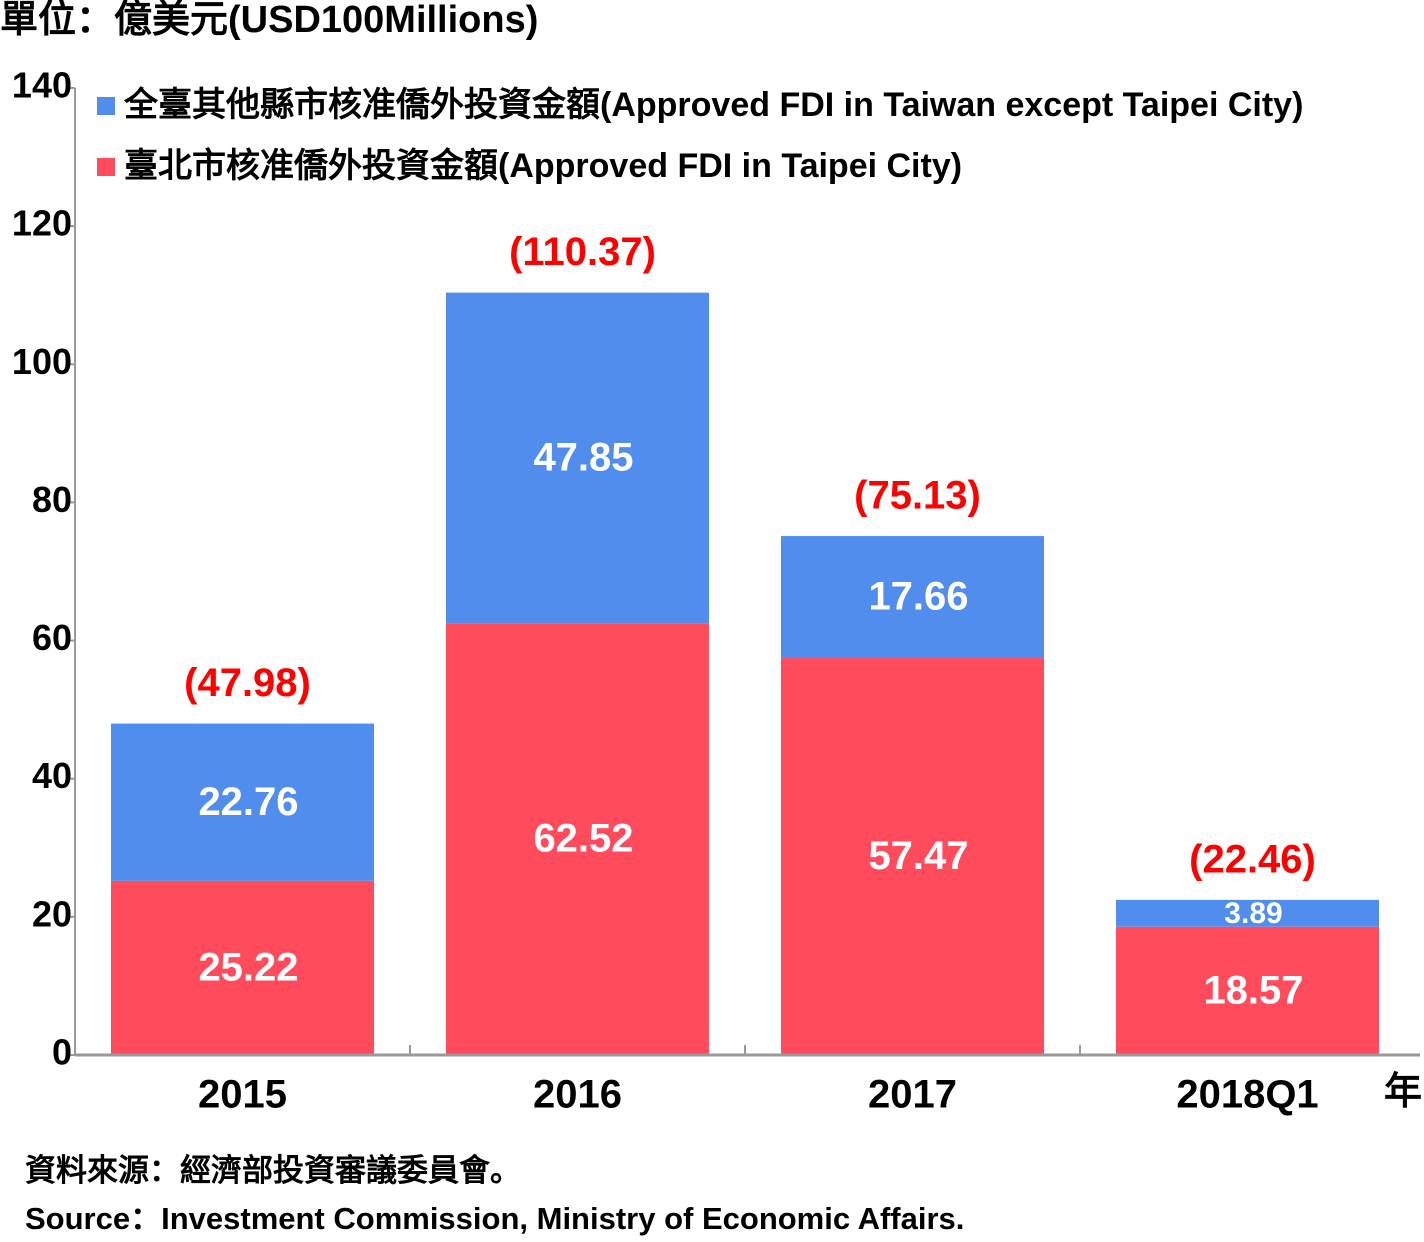 Image resolution: width=1424 pixels, height=1242 pixels. I want to click on y-tick-label: 80, so click(52, 499).